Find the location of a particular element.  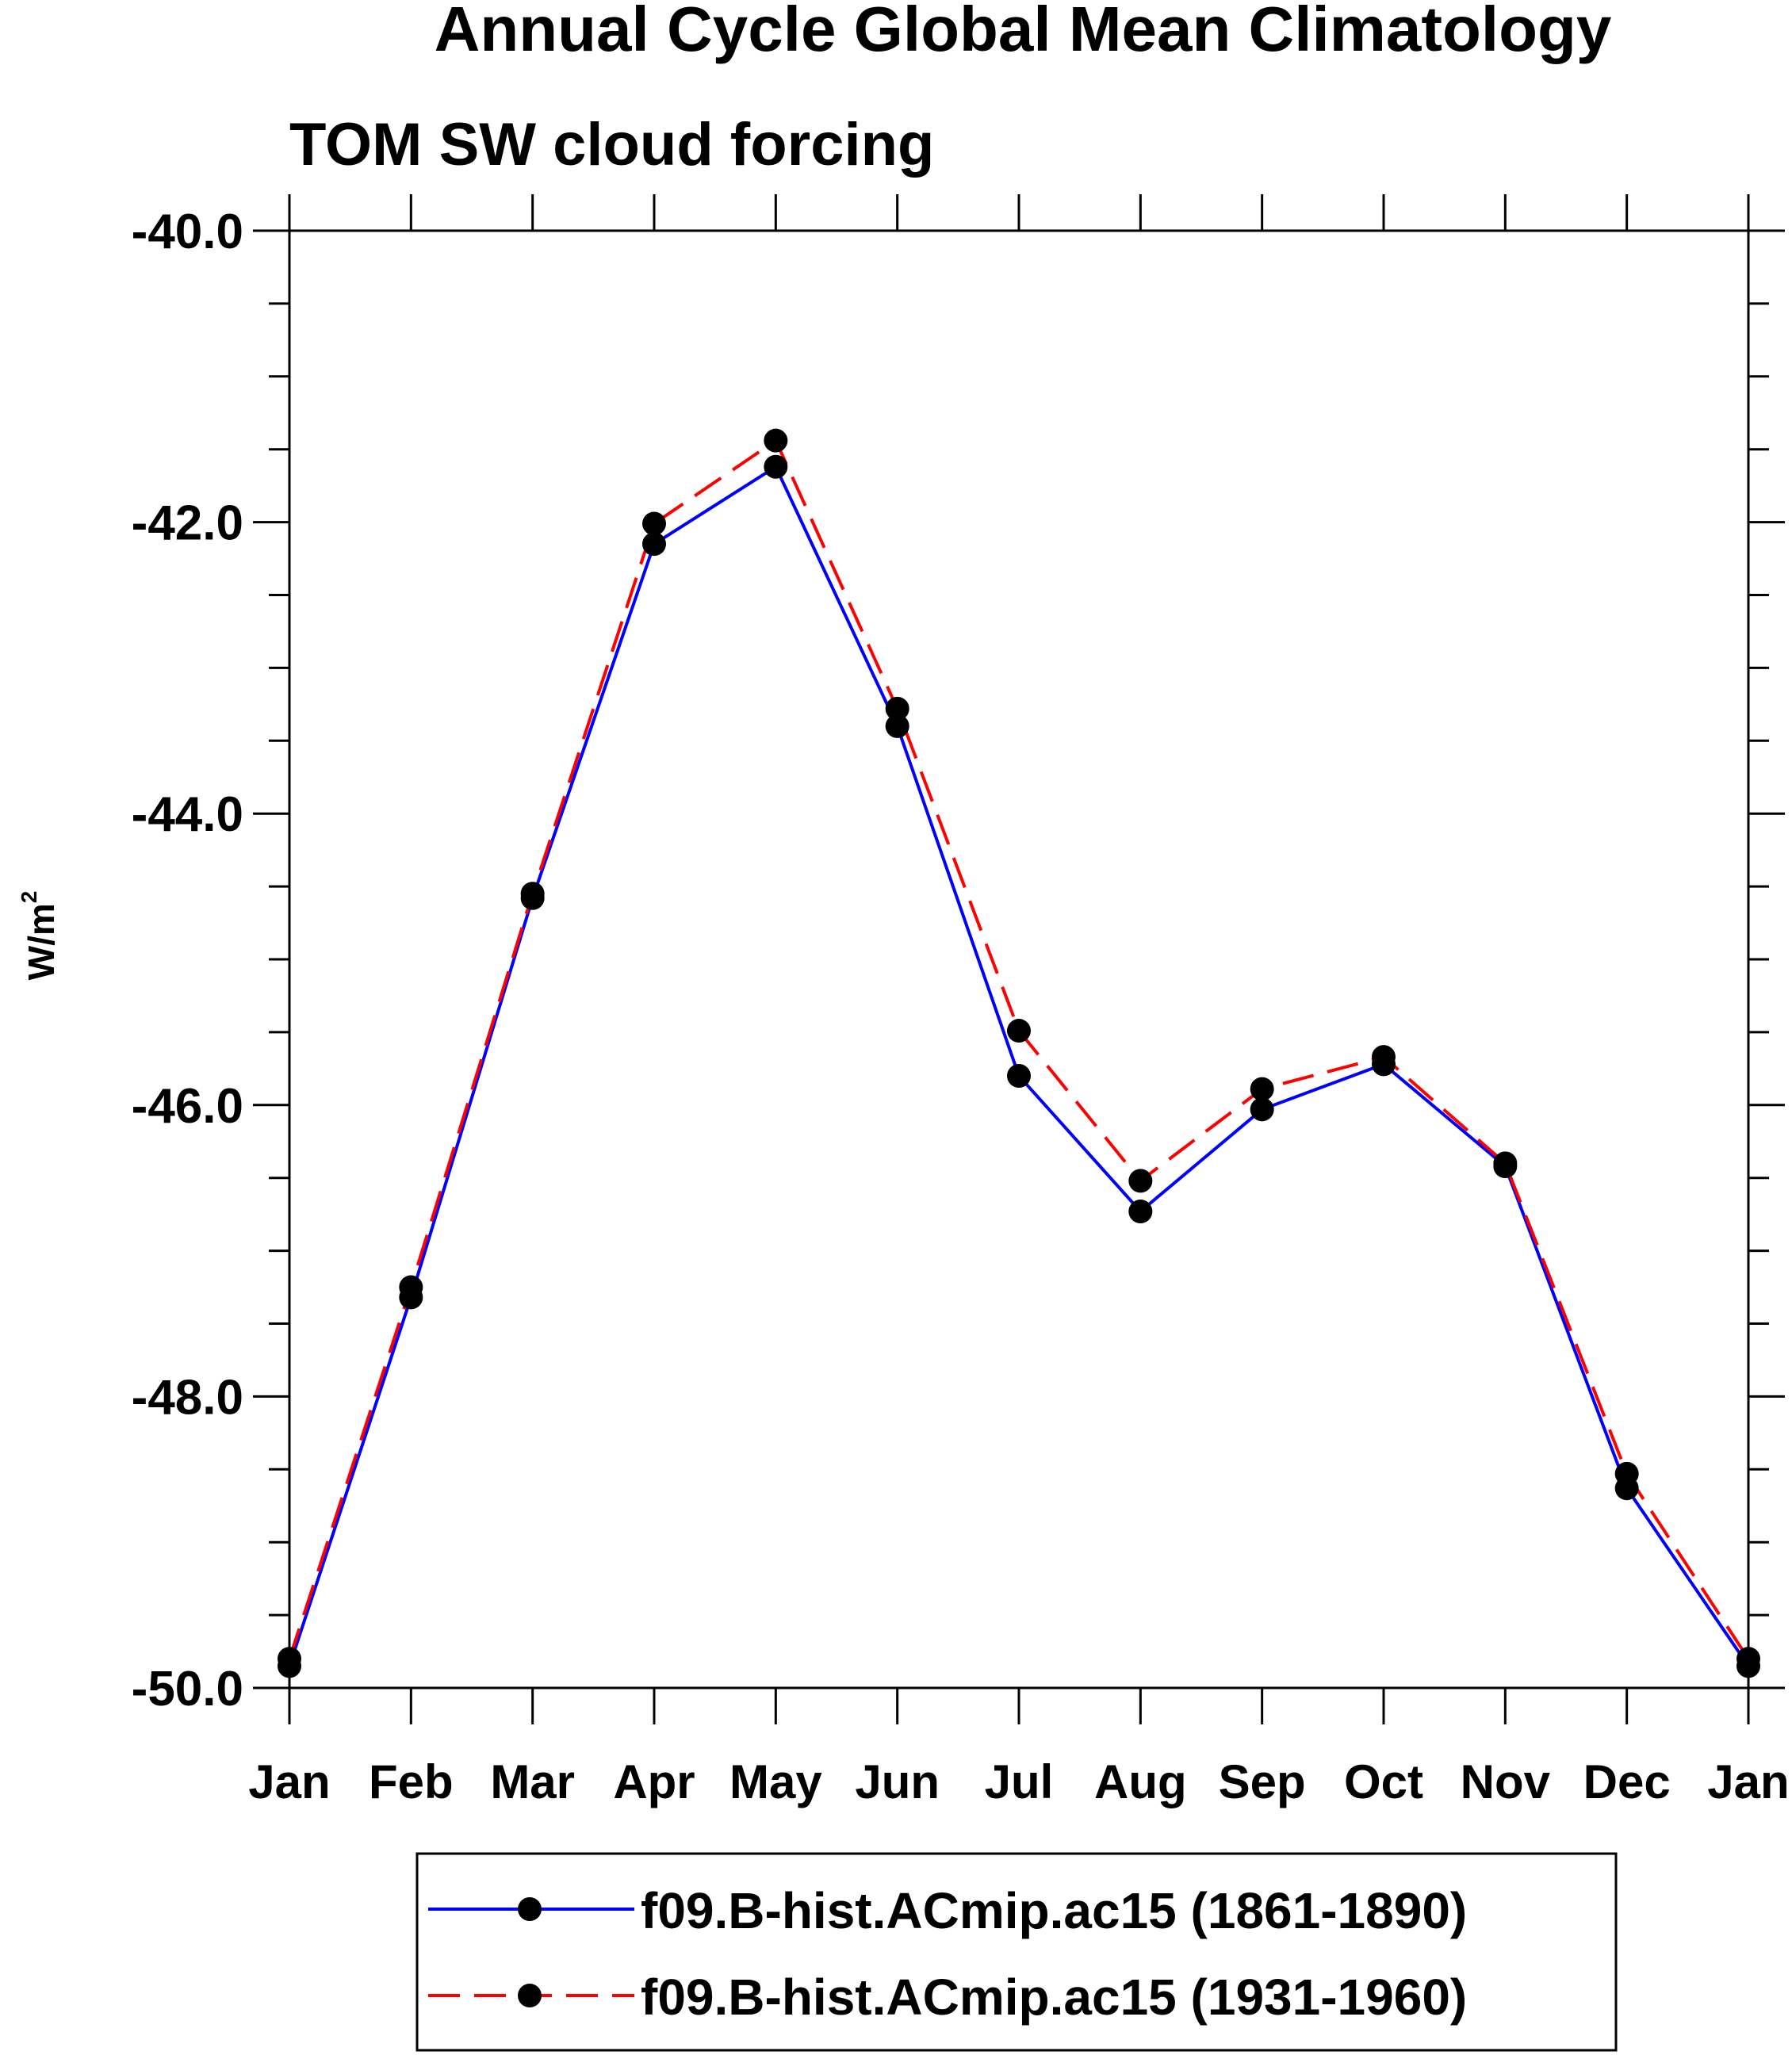

y-tick-label: -40.0 is located at coordinates (187, 232).